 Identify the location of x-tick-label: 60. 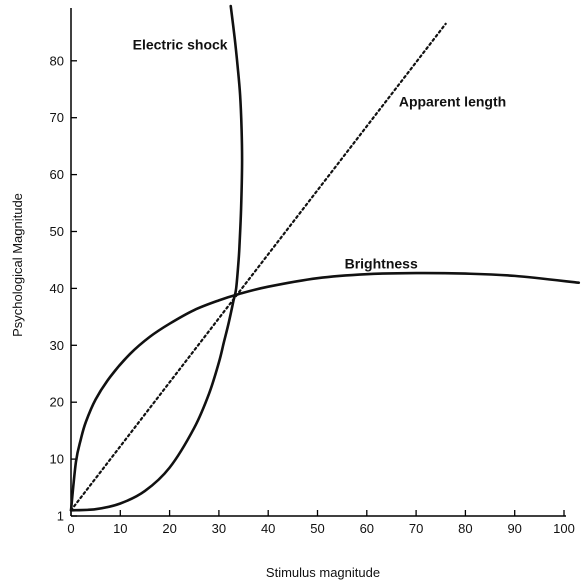
(367, 528).